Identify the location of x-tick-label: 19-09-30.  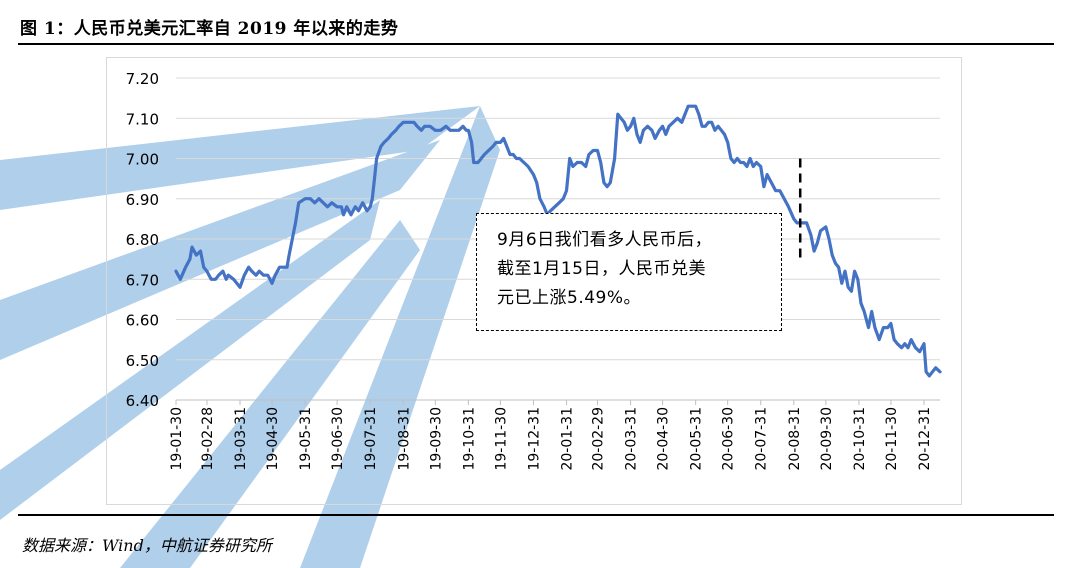
(436, 439).